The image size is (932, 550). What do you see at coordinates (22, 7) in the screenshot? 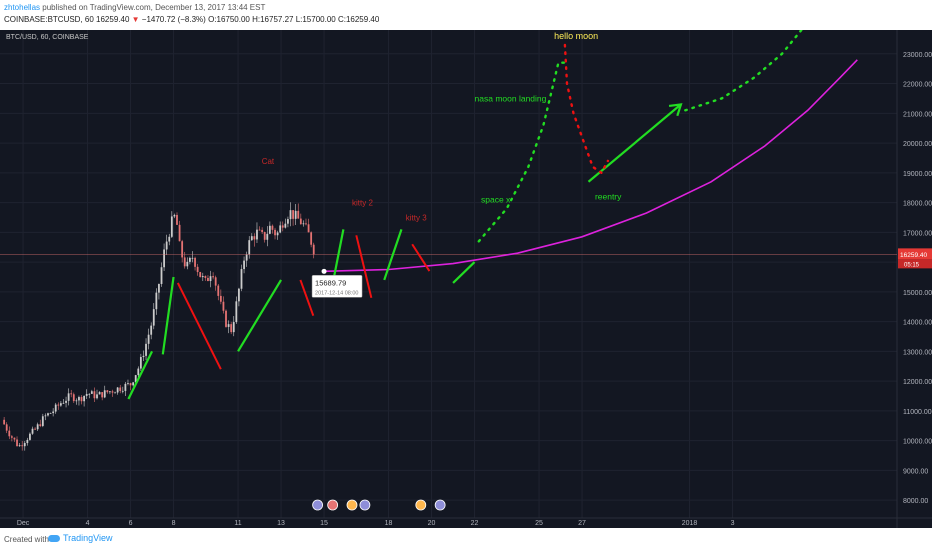
I see `author-link: zhtohellas` at bounding box center [22, 7].